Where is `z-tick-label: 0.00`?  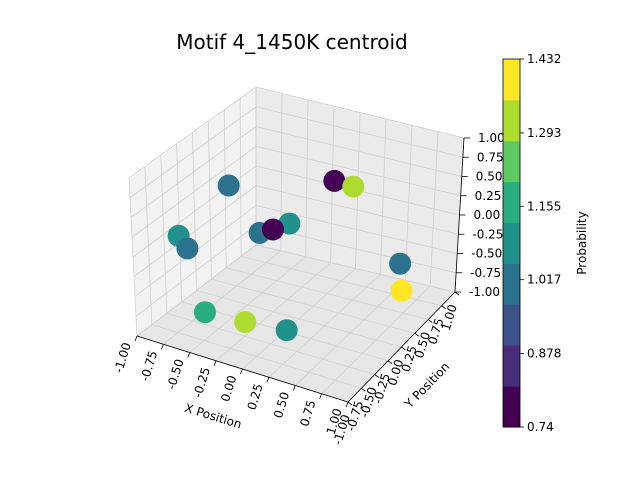
z-tick-label: 0.00 is located at coordinates (487, 215).